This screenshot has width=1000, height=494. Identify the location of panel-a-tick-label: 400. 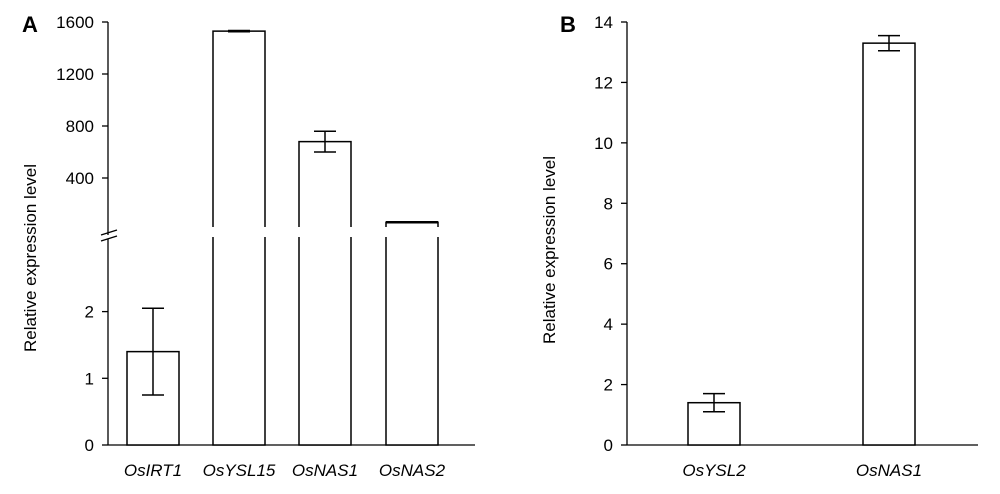
(80, 178).